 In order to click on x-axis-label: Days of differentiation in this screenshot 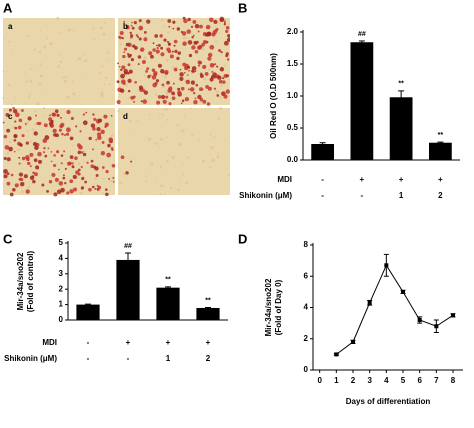, I will do `click(388, 401)`.